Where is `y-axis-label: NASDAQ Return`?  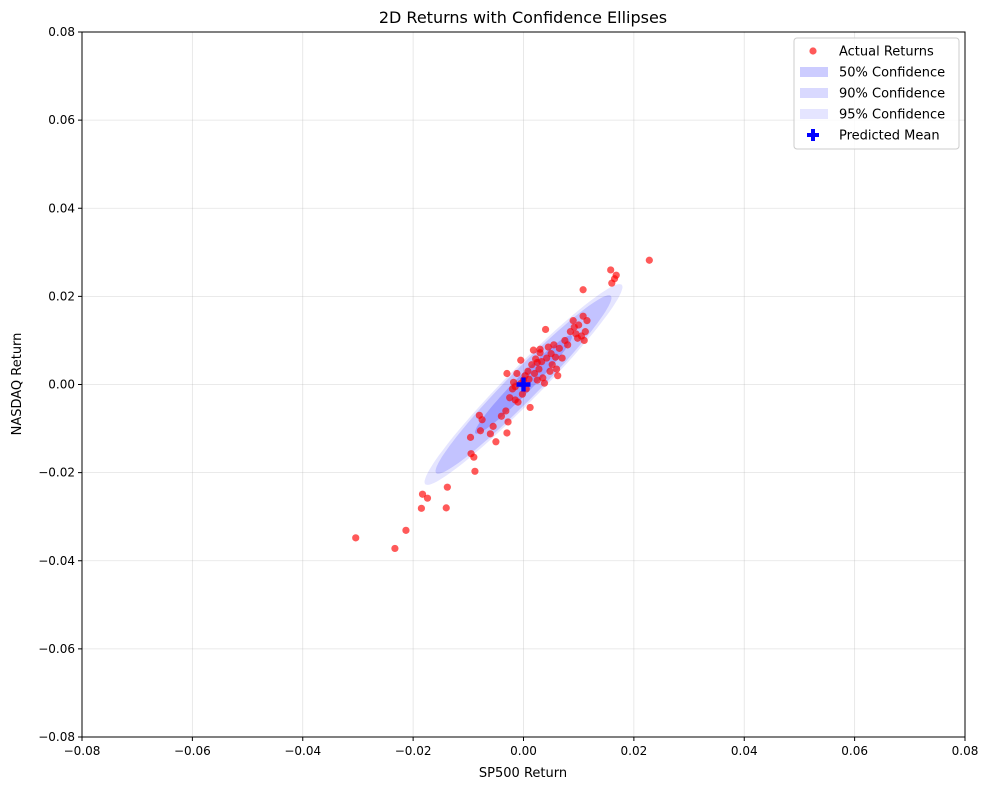
y-axis-label: NASDAQ Return is located at coordinates (17, 384).